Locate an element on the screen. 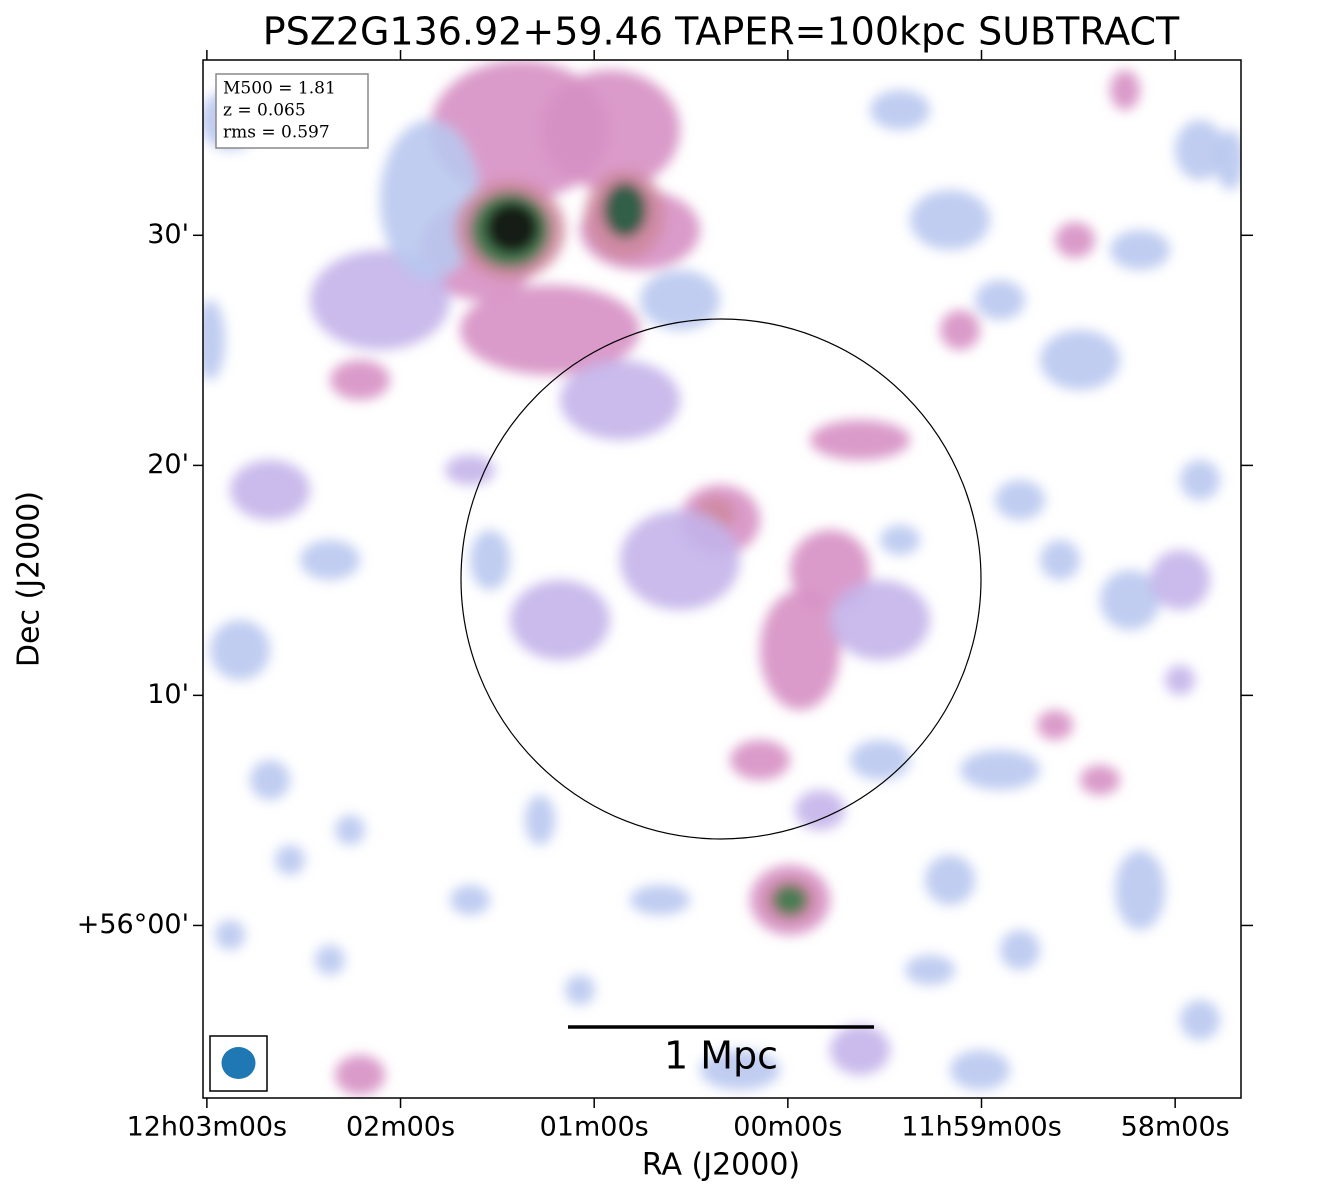  annotation: M500 = 1.81 is located at coordinates (279, 89).